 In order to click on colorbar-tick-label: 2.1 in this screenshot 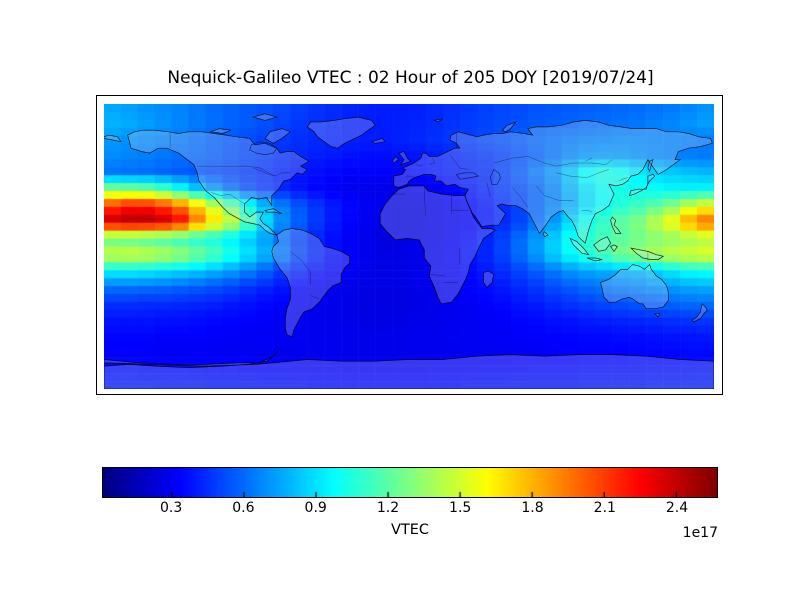, I will do `click(604, 508)`.